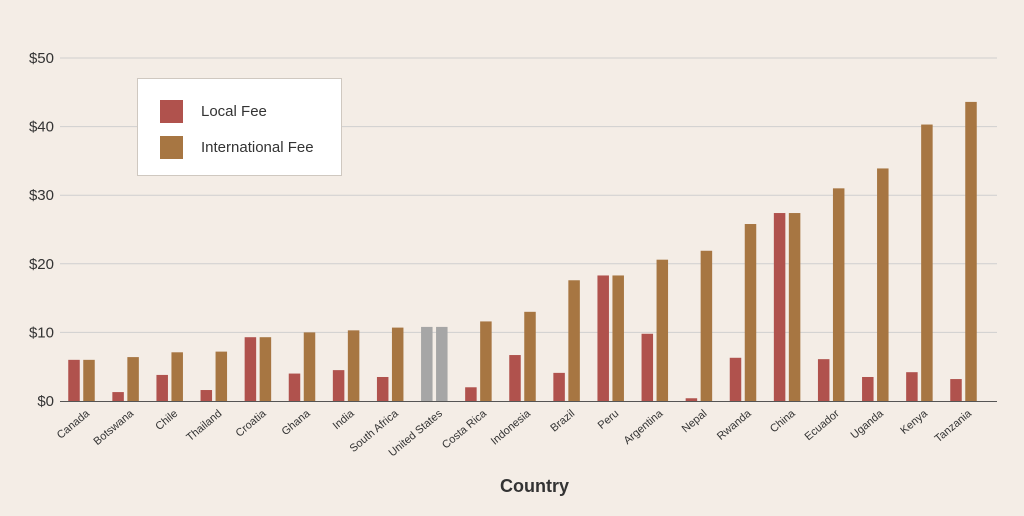 This screenshot has height=516, width=1024. I want to click on x-tick-label: Canada, so click(74, 424).